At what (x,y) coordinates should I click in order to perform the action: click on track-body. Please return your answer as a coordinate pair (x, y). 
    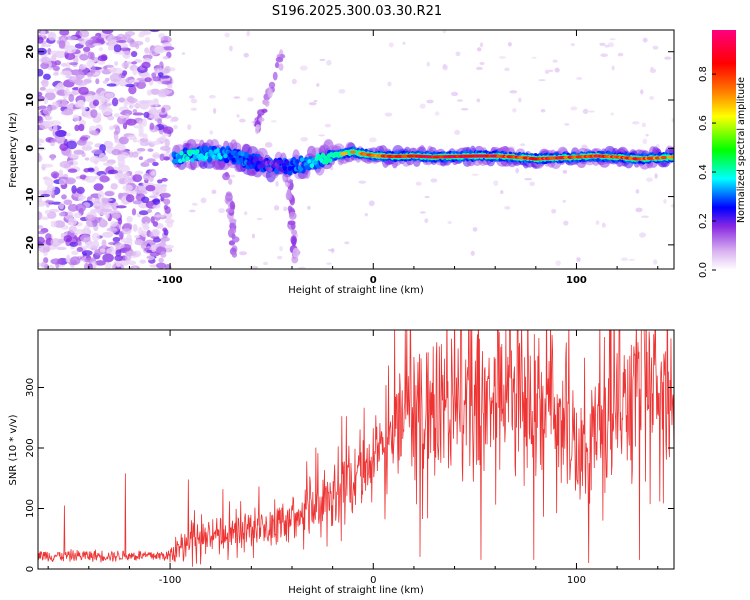
    Looking at the image, I should click on (210, 159).